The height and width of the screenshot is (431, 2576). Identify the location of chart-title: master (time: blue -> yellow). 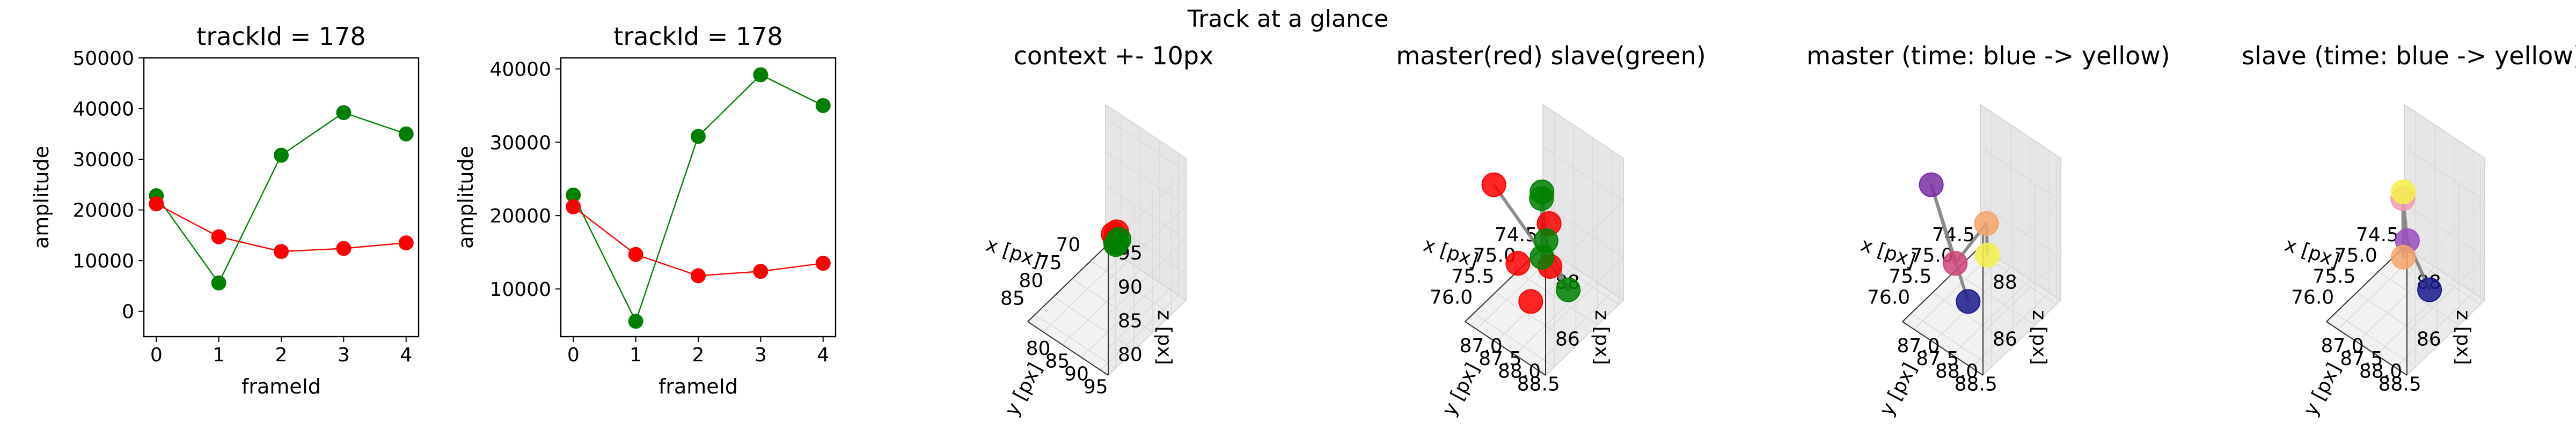
(1988, 55).